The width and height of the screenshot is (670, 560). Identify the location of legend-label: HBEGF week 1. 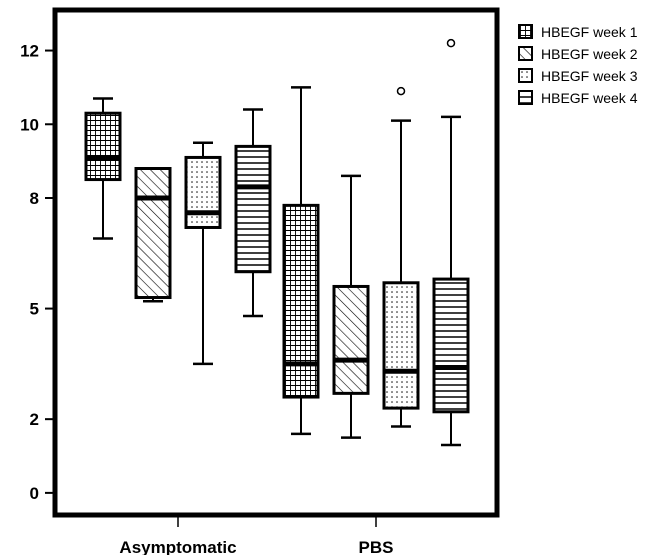
(589, 32).